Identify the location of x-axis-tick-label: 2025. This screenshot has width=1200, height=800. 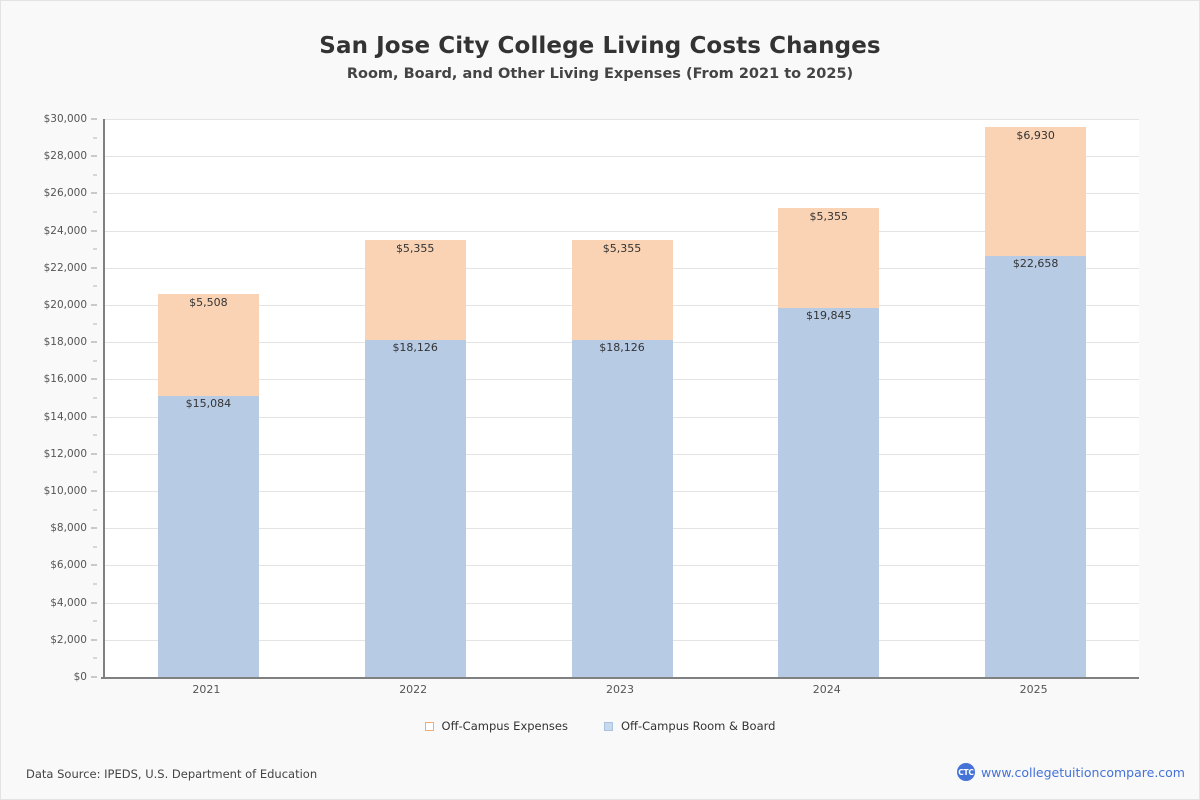
(1033, 689).